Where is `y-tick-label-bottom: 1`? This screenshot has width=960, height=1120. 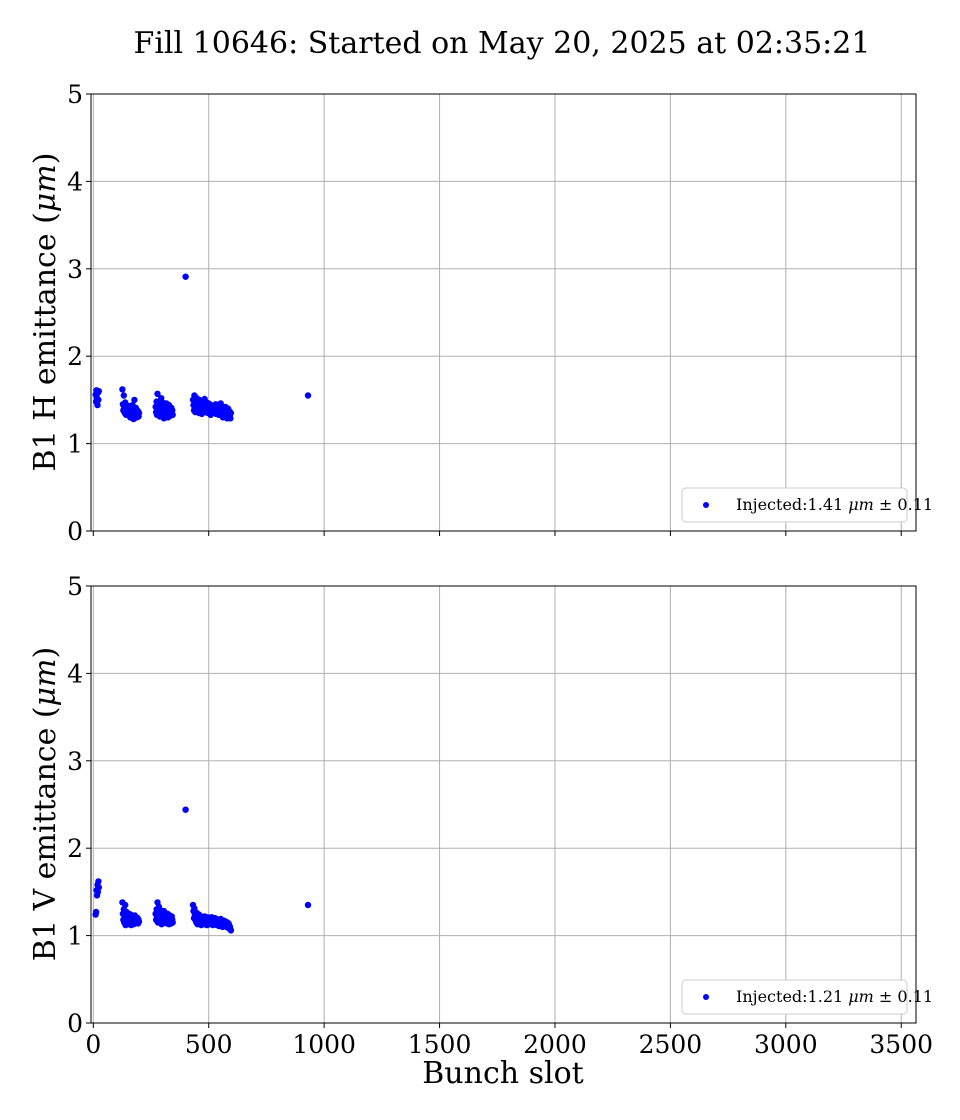
y-tick-label-bottom: 1 is located at coordinates (75, 936).